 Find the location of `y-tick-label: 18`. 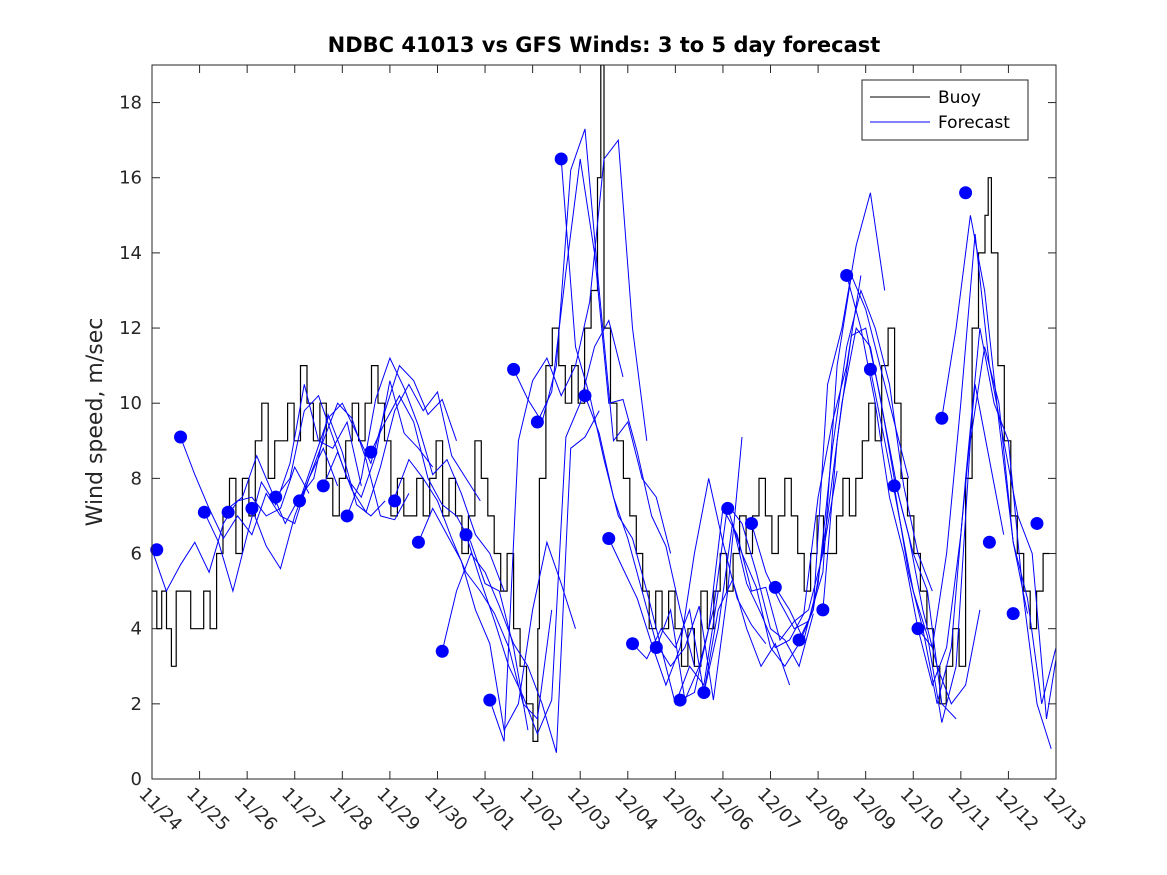

y-tick-label: 18 is located at coordinates (130, 103).